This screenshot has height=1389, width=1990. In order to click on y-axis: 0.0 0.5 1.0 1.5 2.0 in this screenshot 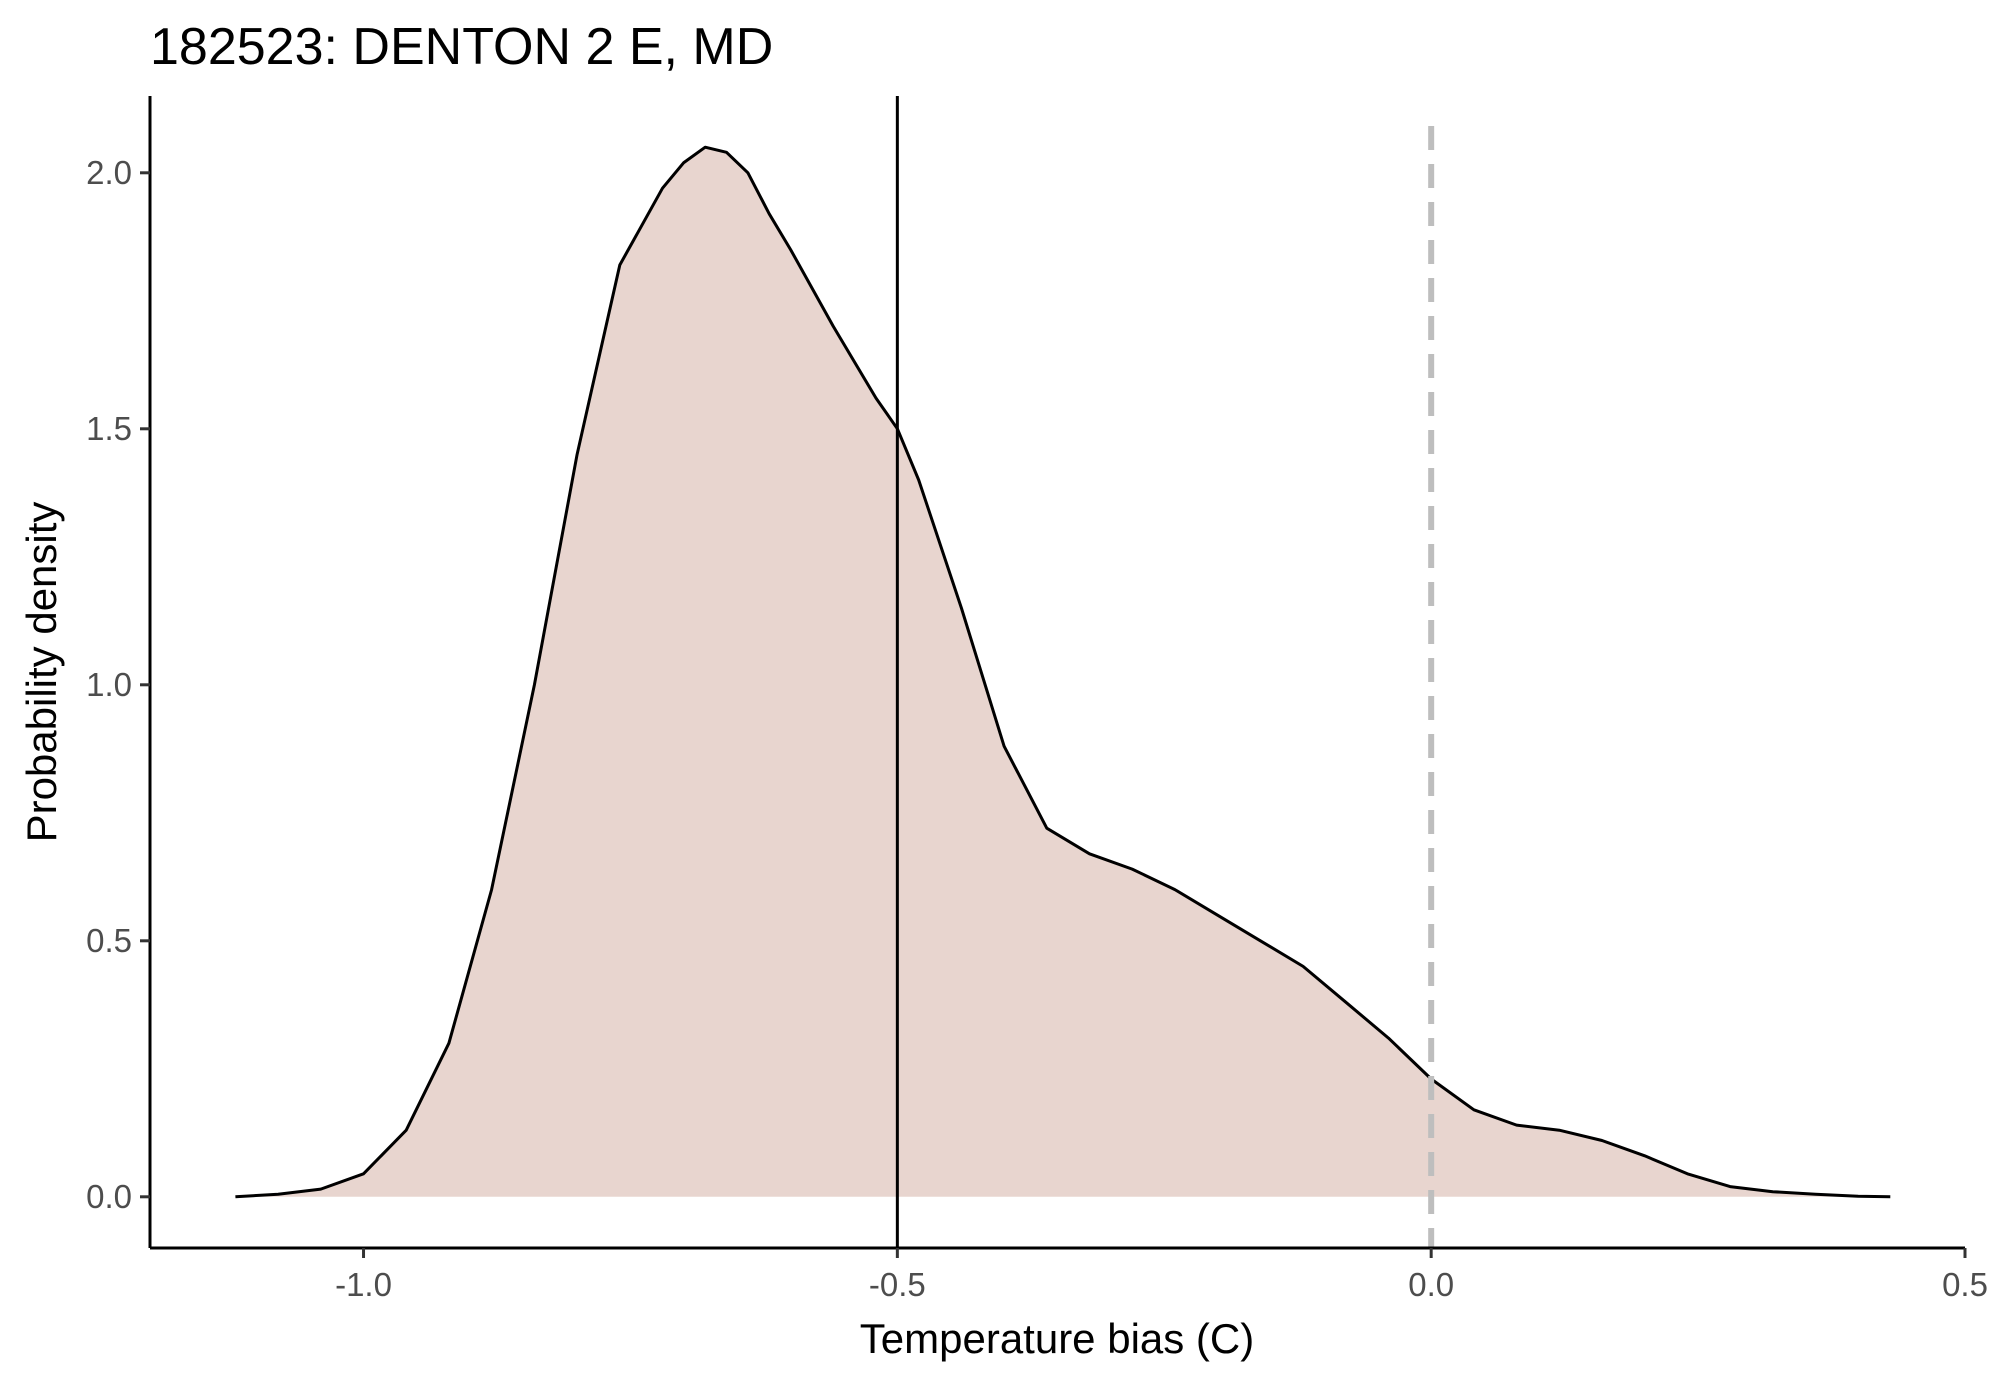, I will do `click(119, 672)`.